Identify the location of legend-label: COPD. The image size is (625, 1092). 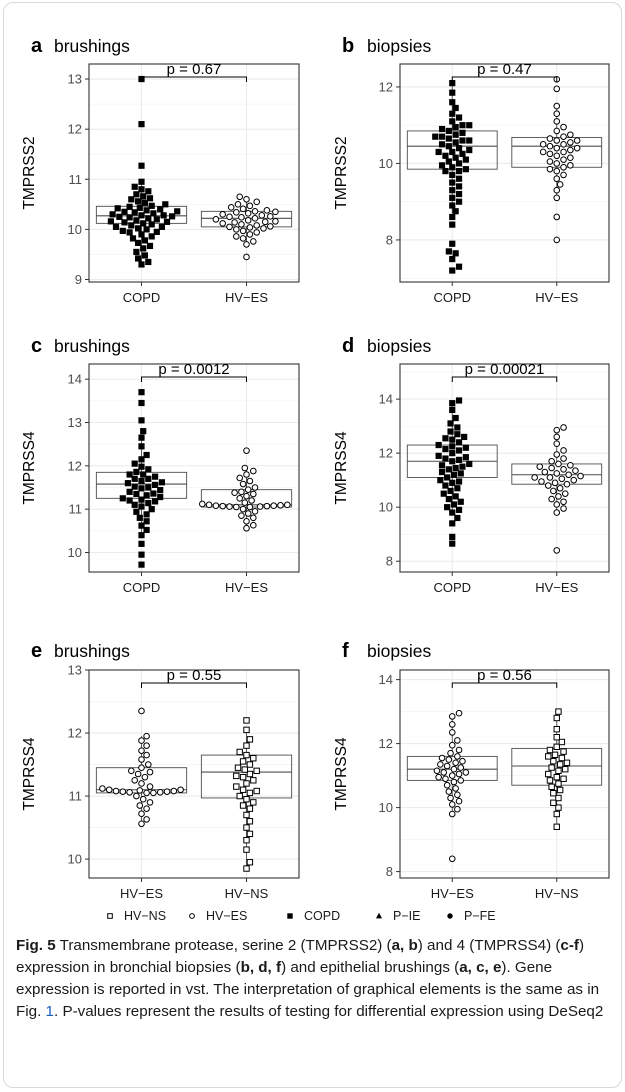
(322, 916).